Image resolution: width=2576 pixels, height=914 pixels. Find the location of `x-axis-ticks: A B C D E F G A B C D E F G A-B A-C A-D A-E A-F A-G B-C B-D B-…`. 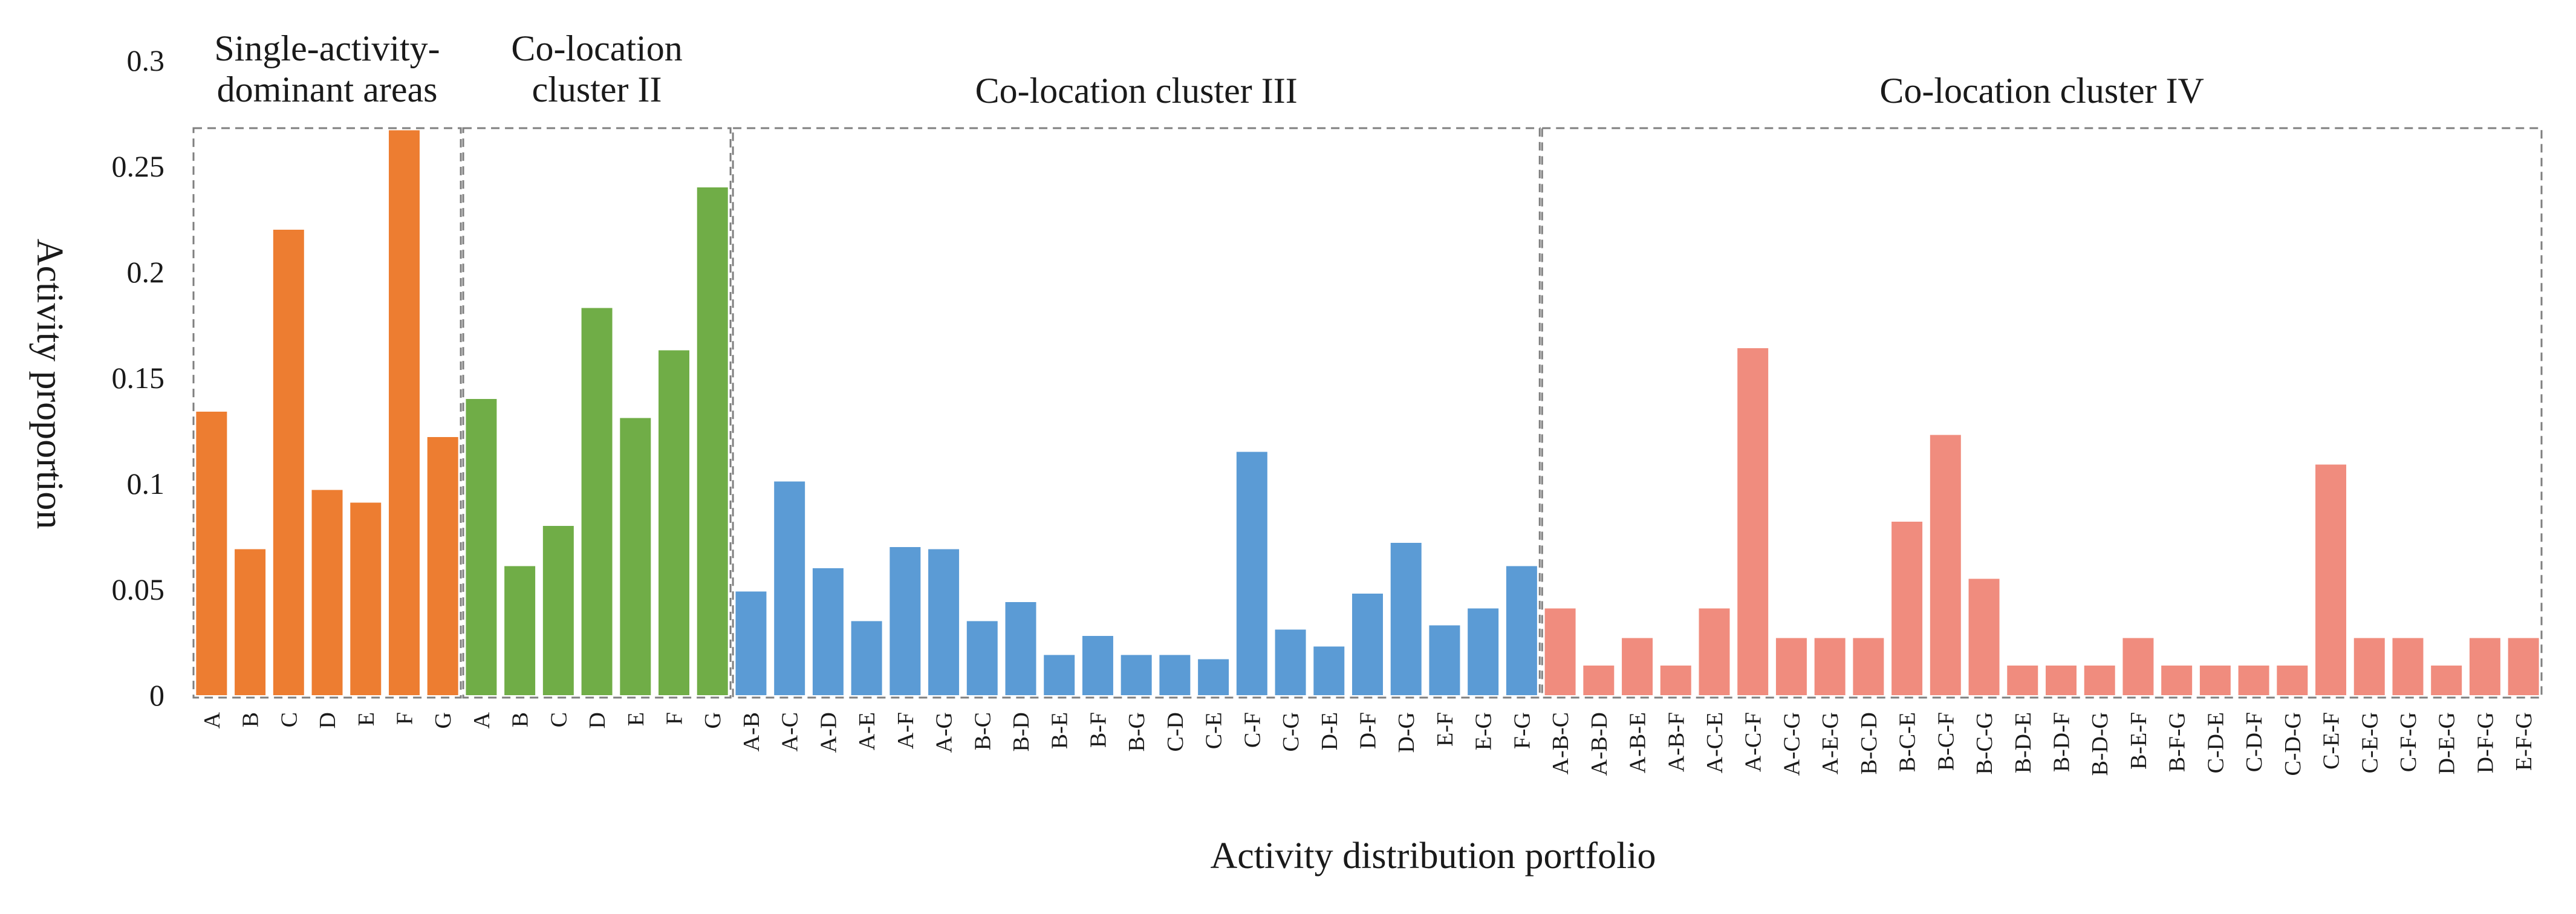

x-axis-ticks: A B C D E F G A B C D E F G A-B A-C A-D A-E A-F A-G B-C B-D B-… is located at coordinates (1368, 743).